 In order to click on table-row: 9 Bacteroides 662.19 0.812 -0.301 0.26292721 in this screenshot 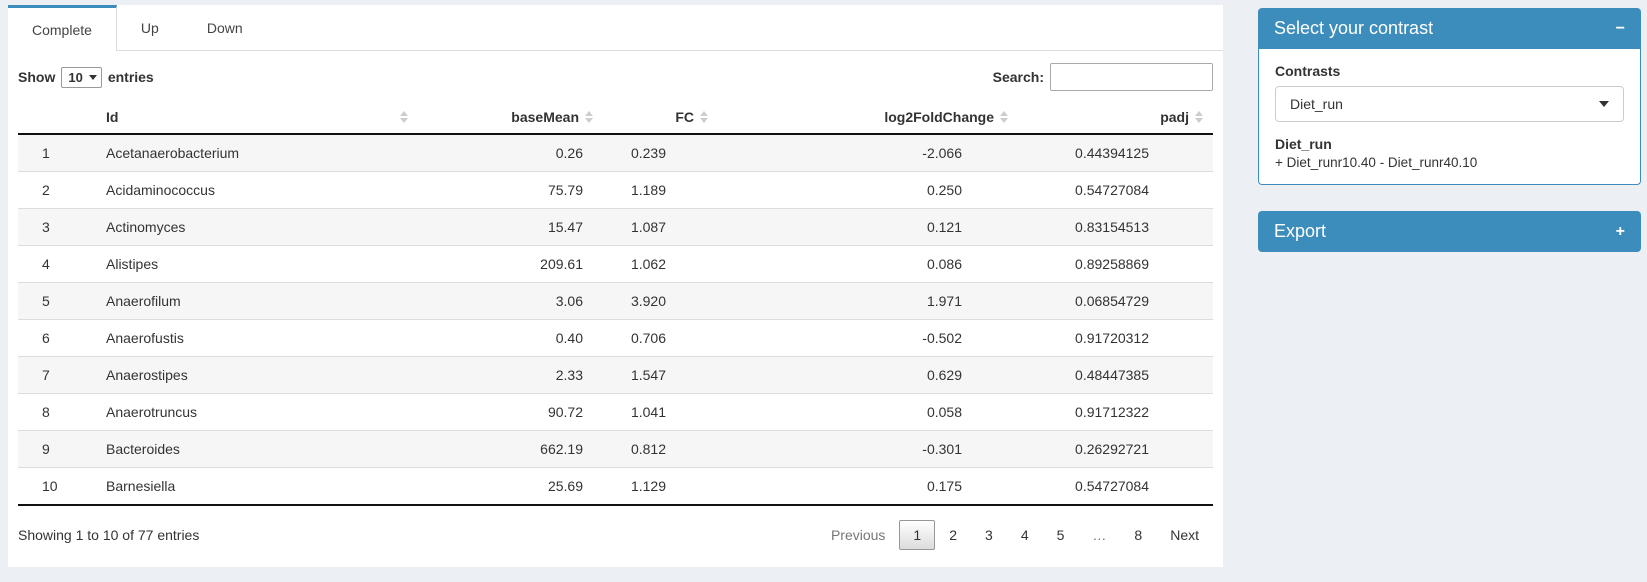, I will do `click(615, 449)`.